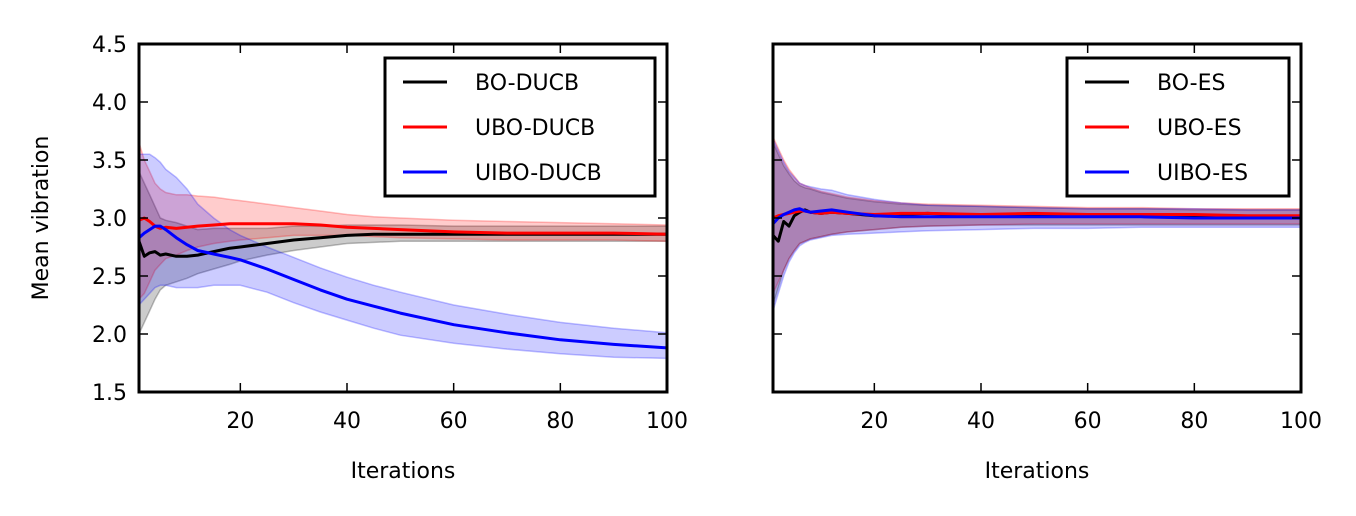  Describe the element at coordinates (1191, 83) in the screenshot. I see `legend-label-0: BO-ES` at that location.